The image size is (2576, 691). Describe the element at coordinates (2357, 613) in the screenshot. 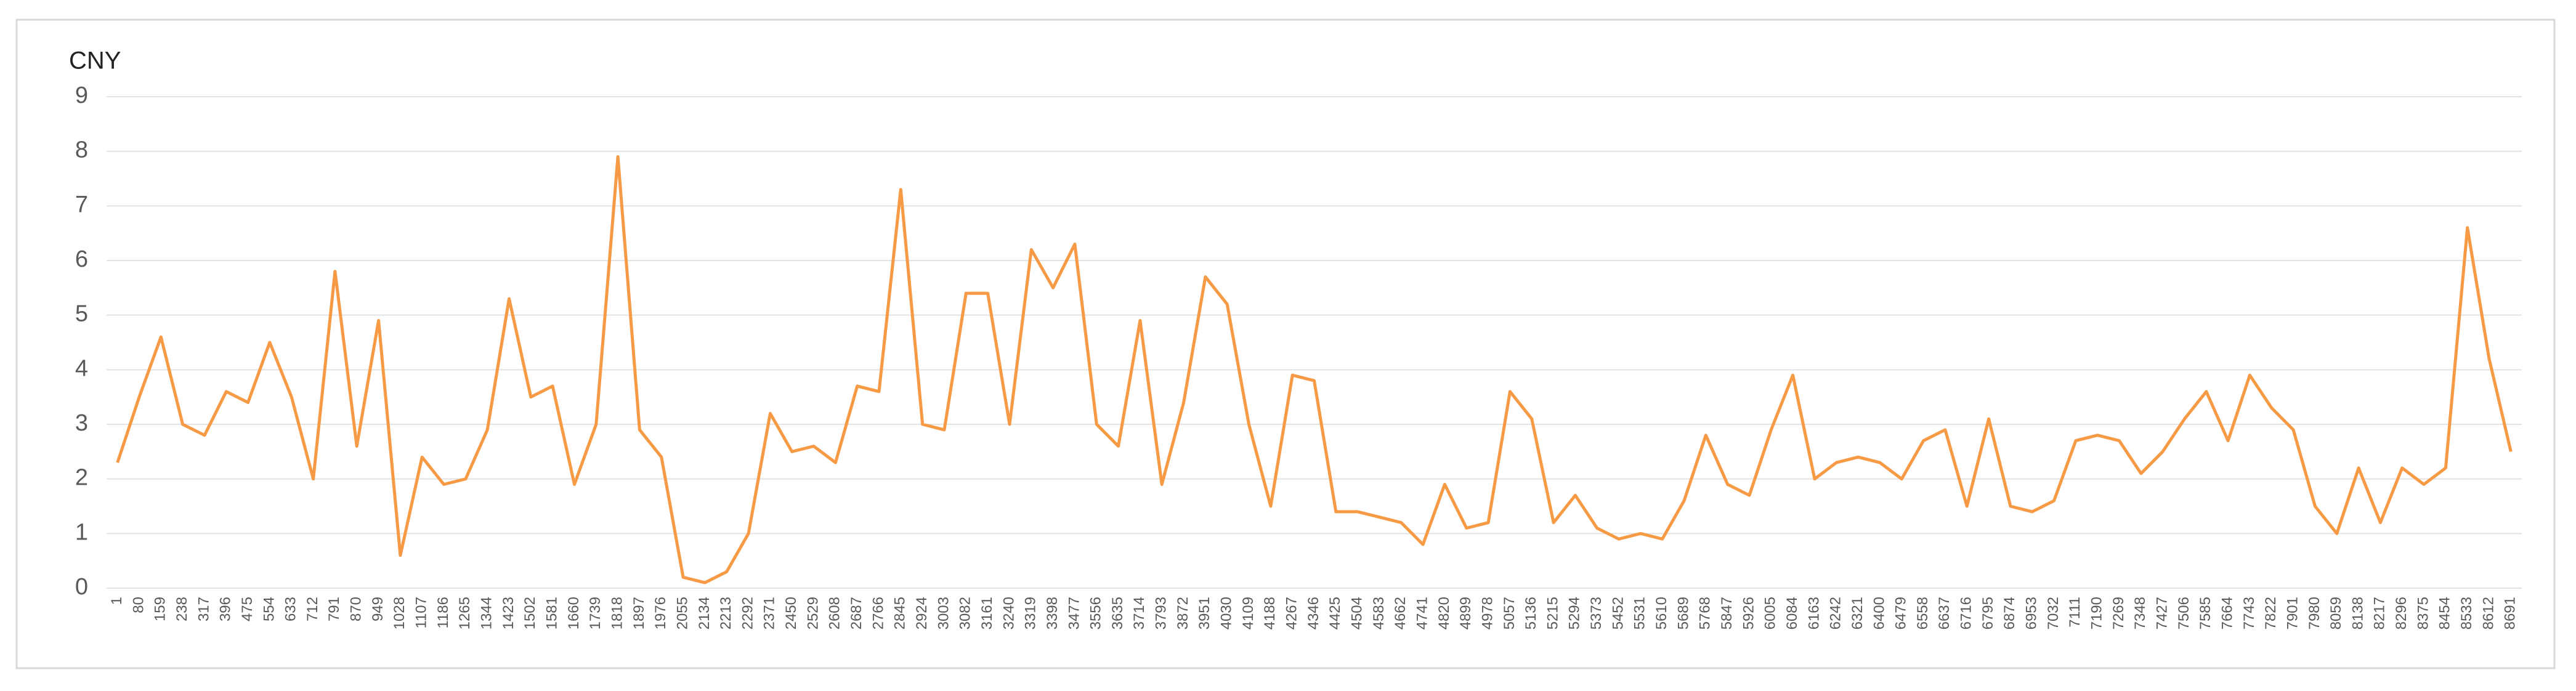

I see `x-tick-label: 8138` at that location.